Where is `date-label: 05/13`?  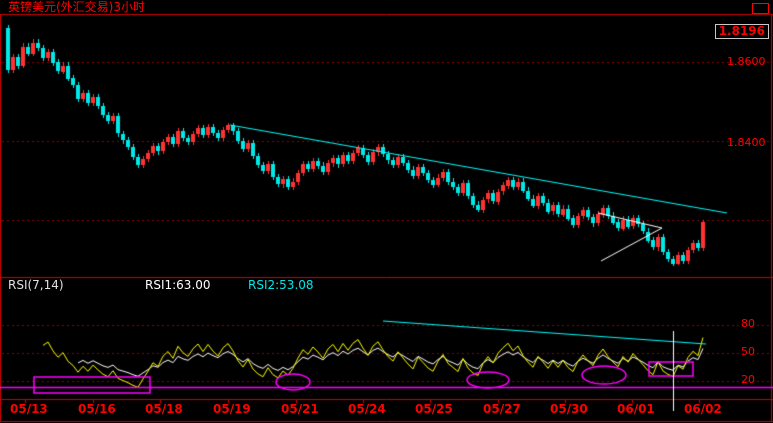
date-label: 05/13 is located at coordinates (29, 409).